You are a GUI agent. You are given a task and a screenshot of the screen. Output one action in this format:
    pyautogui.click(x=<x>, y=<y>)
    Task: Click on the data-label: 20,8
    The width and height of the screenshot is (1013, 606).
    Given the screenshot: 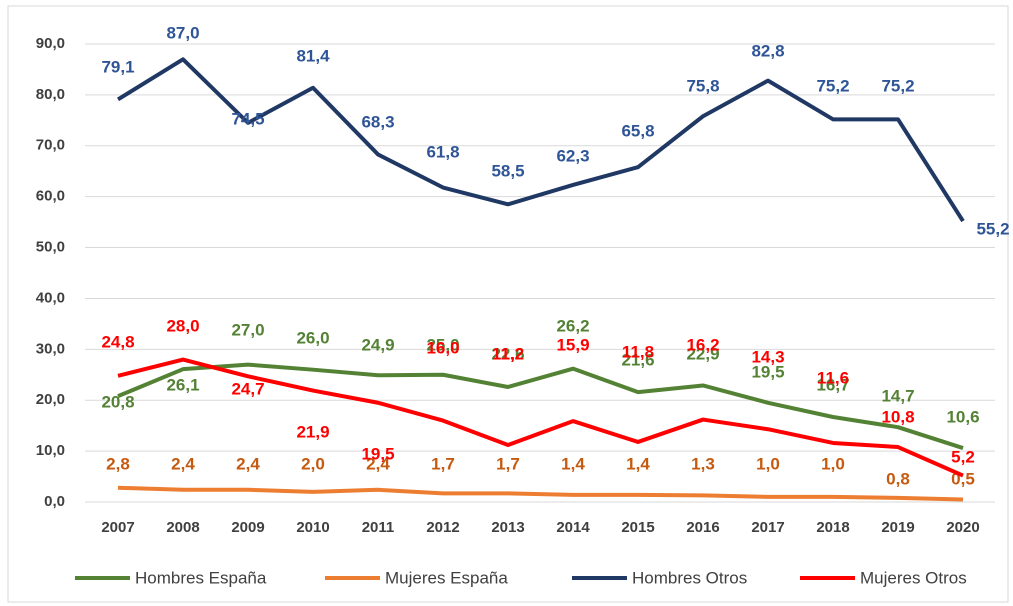 What is the action you would take?
    pyautogui.click(x=117, y=401)
    